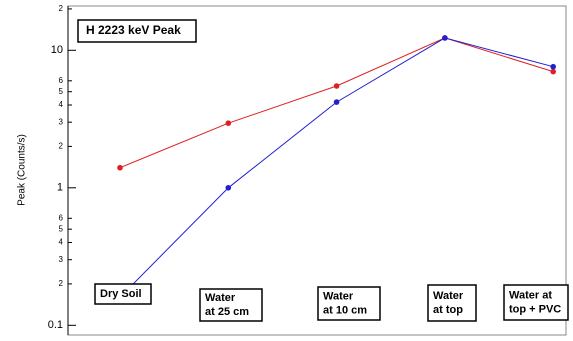  I want to click on category-label: Dry Soil, so click(121, 294).